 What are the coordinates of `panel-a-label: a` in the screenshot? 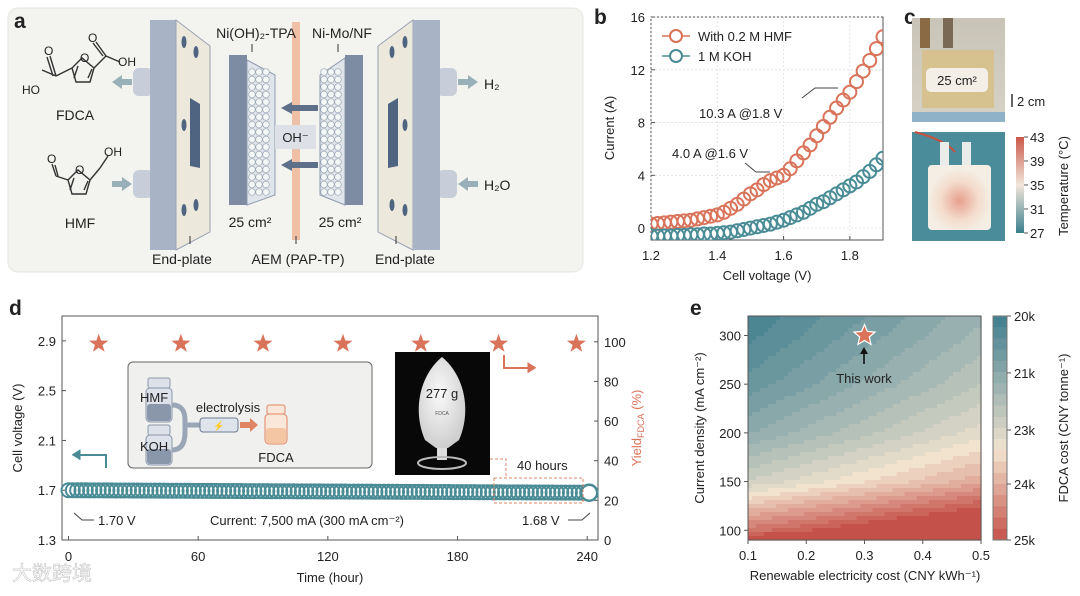 It's located at (20, 21).